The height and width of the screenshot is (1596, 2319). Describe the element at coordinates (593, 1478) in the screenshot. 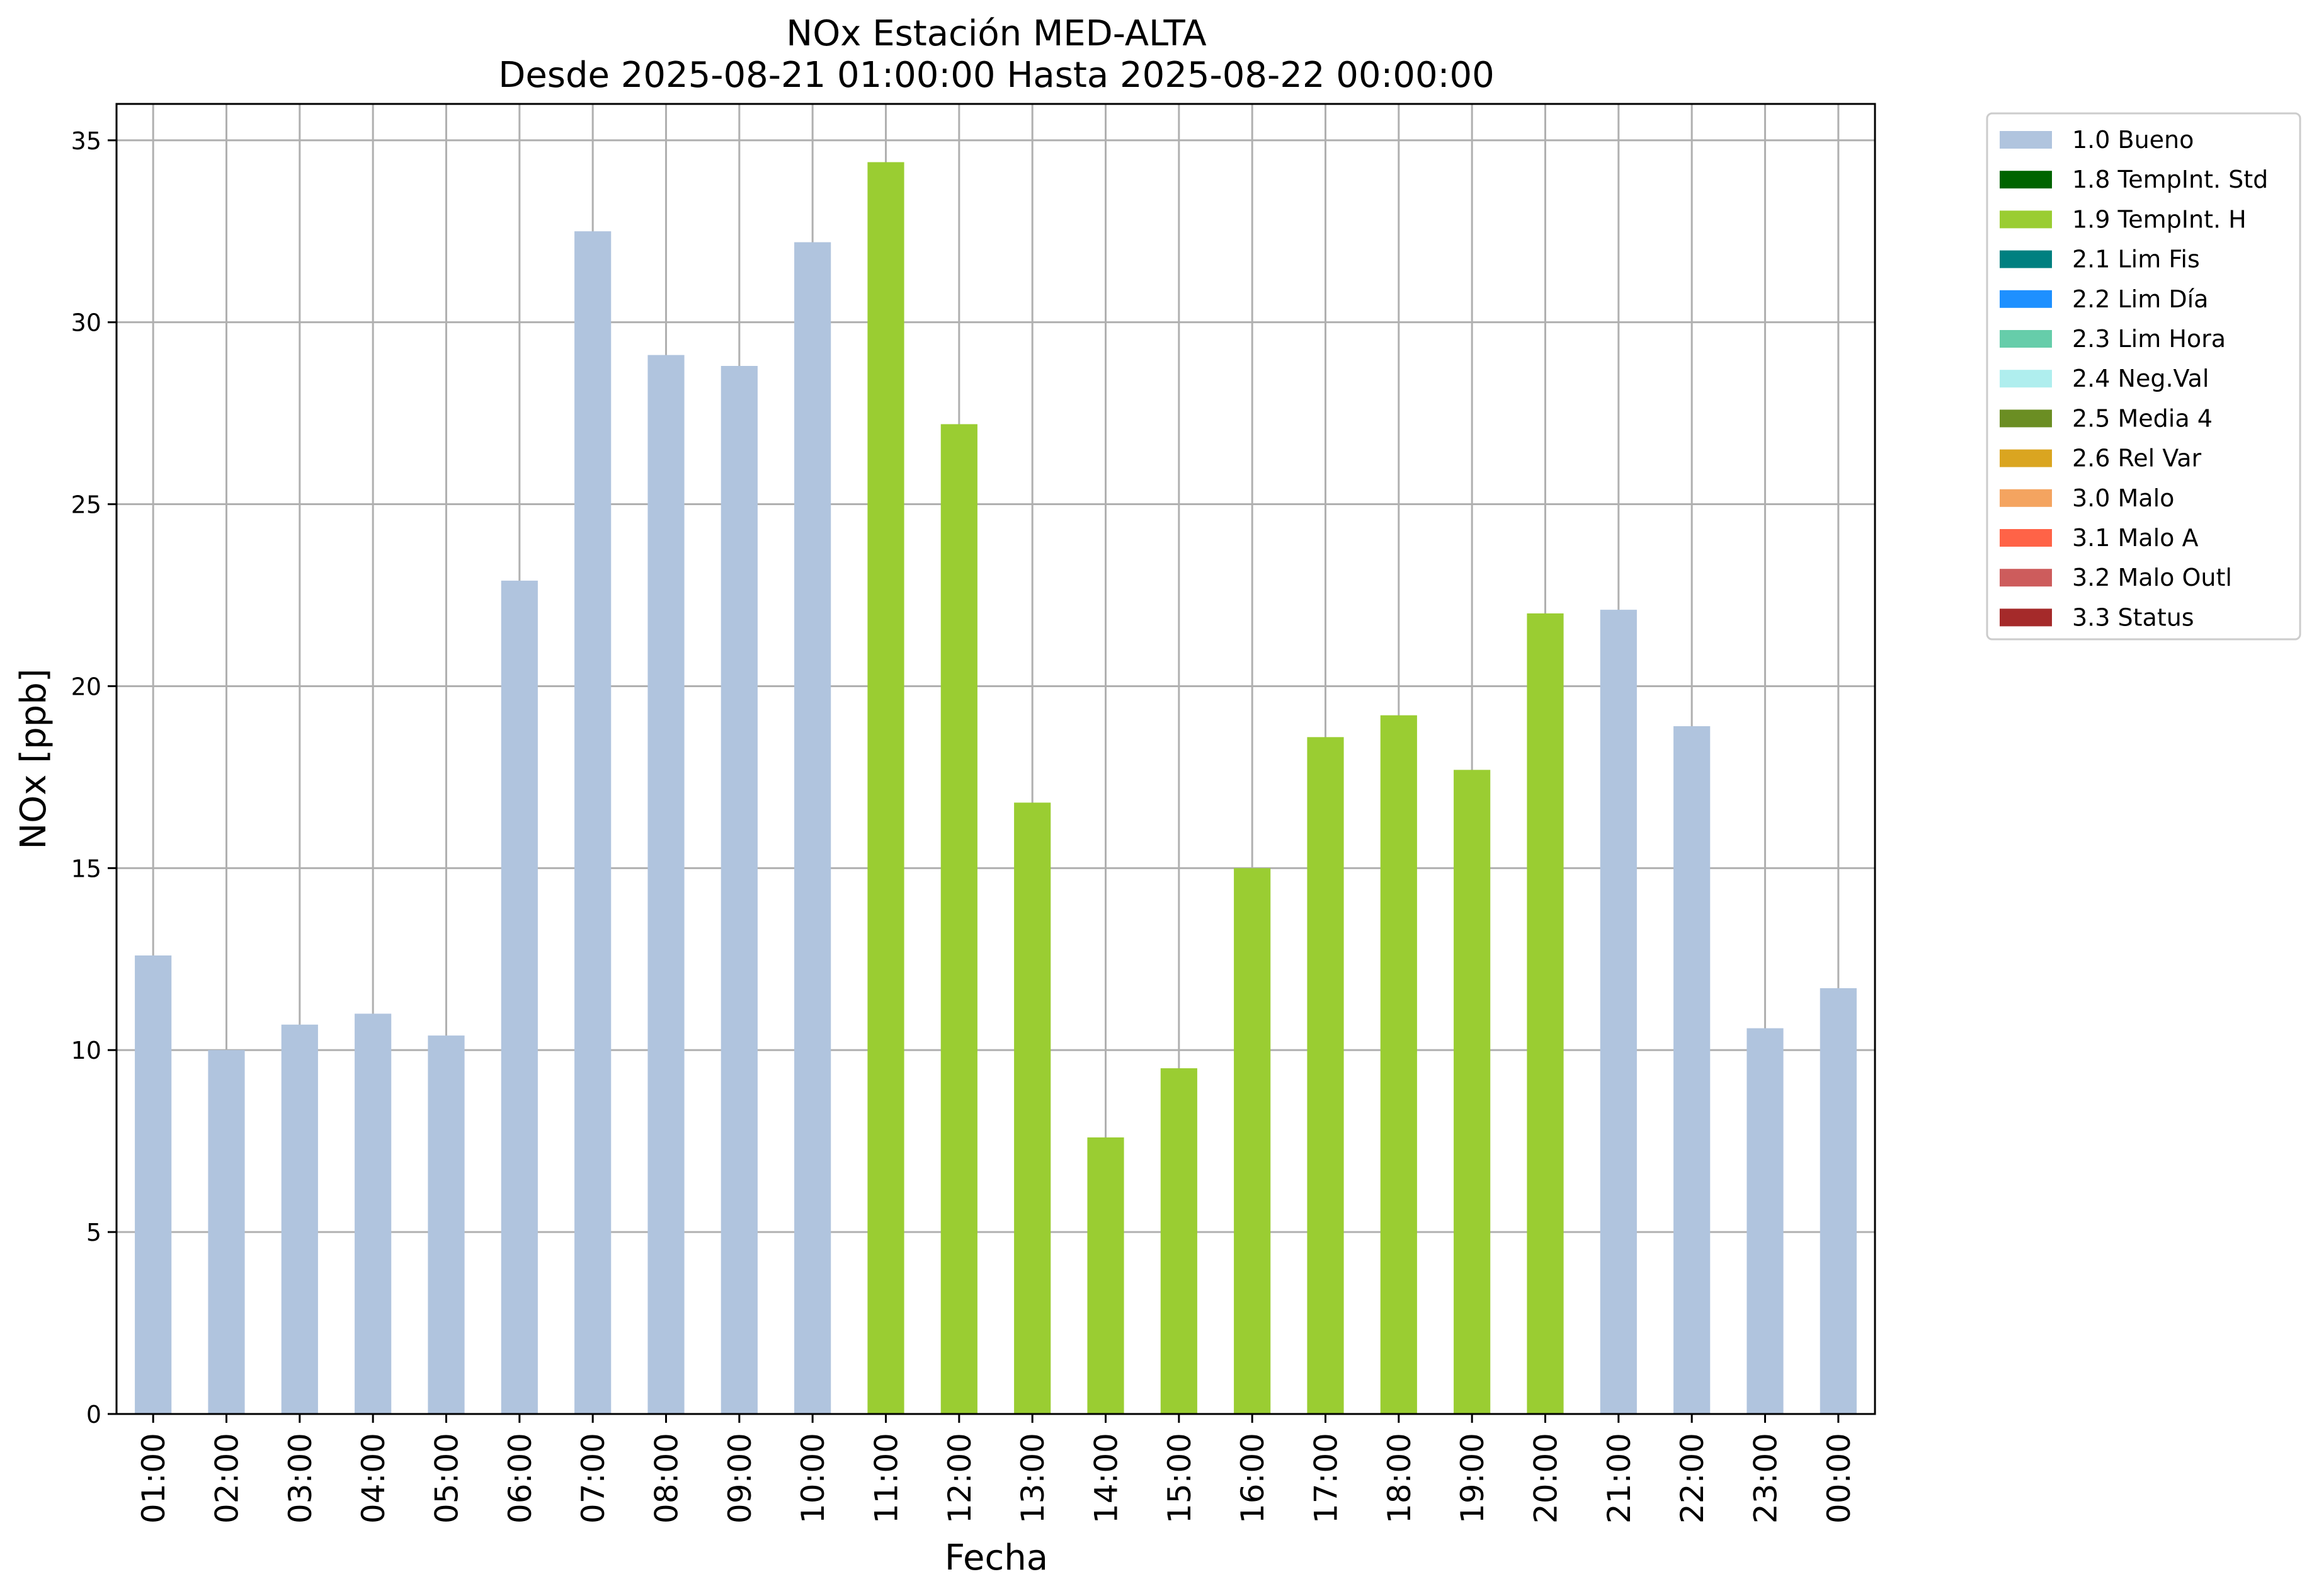

I see `x-tick-label: 07:00` at that location.